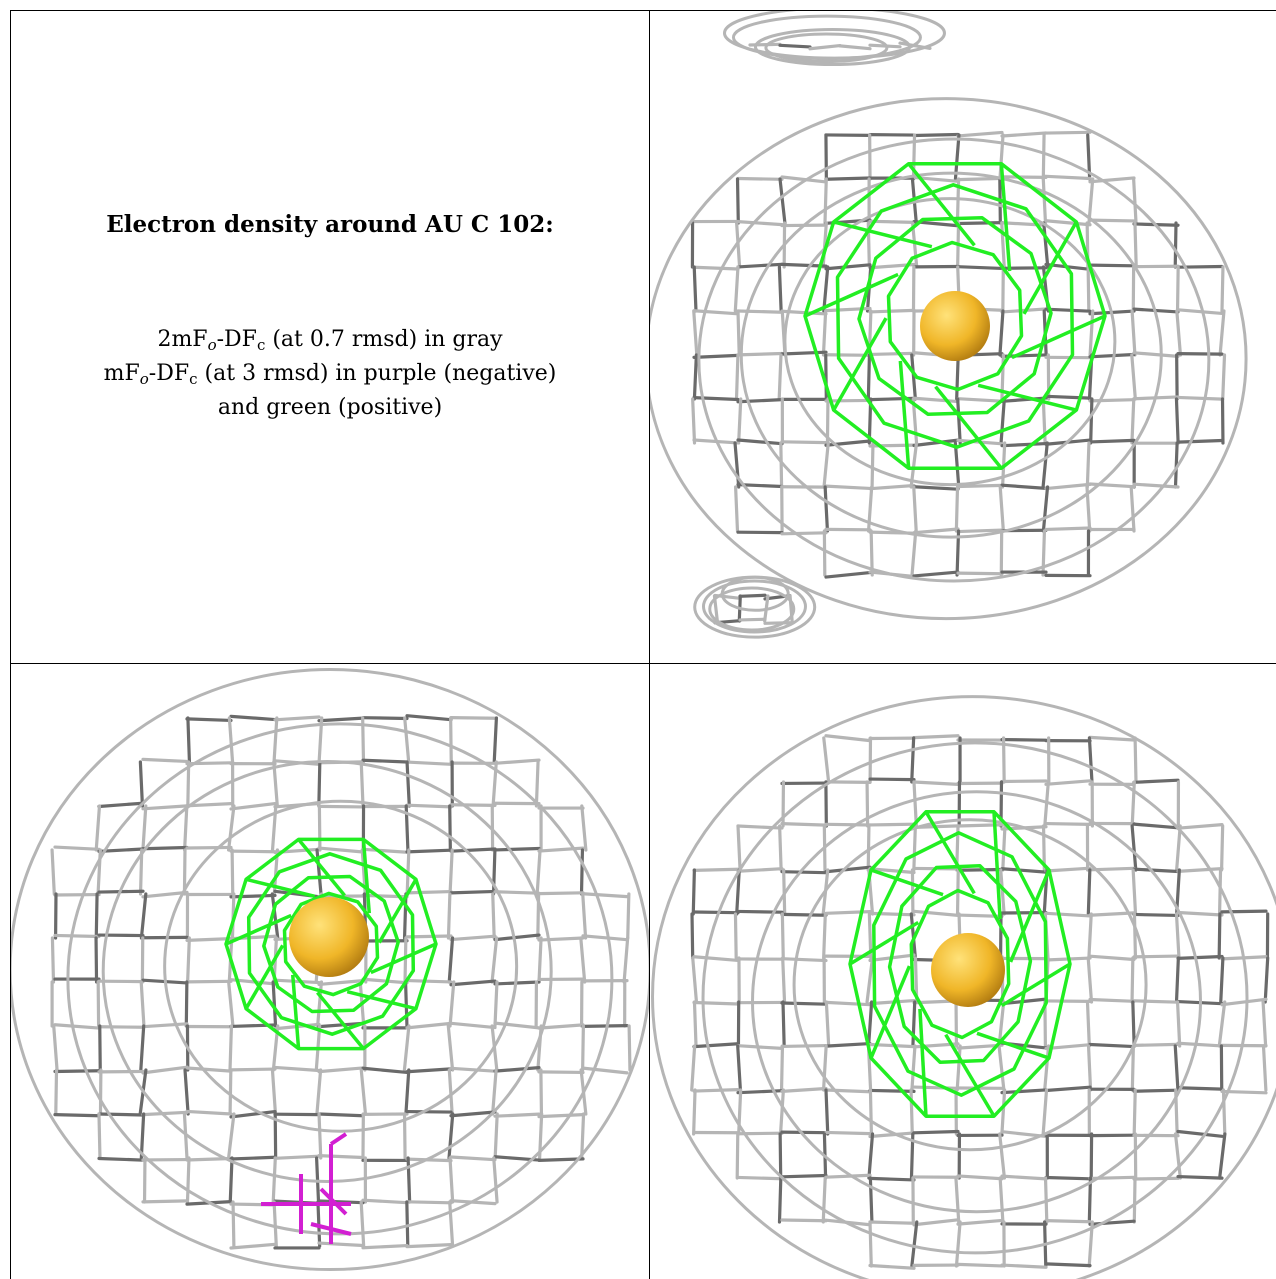 The image size is (1276, 1279). What do you see at coordinates (10, 644) in the screenshot?
I see `rule-left` at bounding box center [10, 644].